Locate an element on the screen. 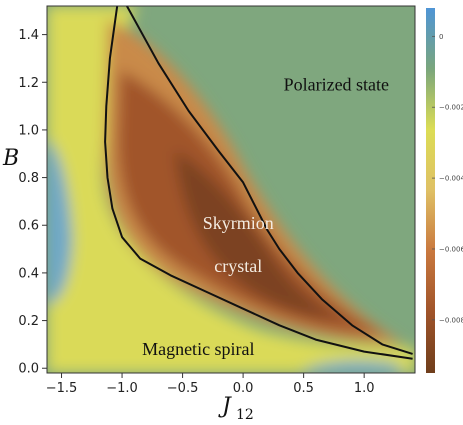 The height and width of the screenshot is (425, 463). skyrmion-deep-core is located at coordinates (260, 235).